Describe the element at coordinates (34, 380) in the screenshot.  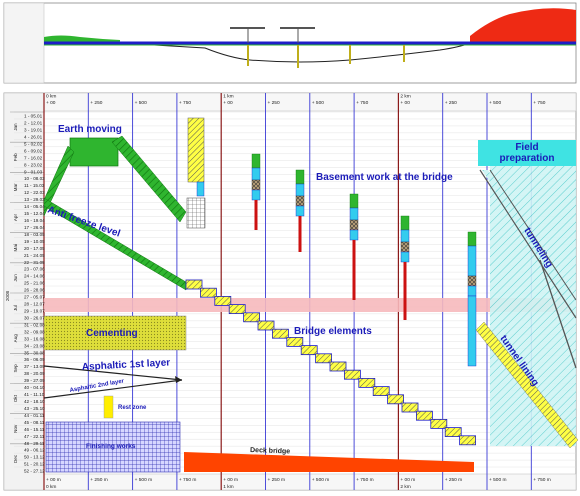
I see `week-label: 39 - 27.09` at that location.